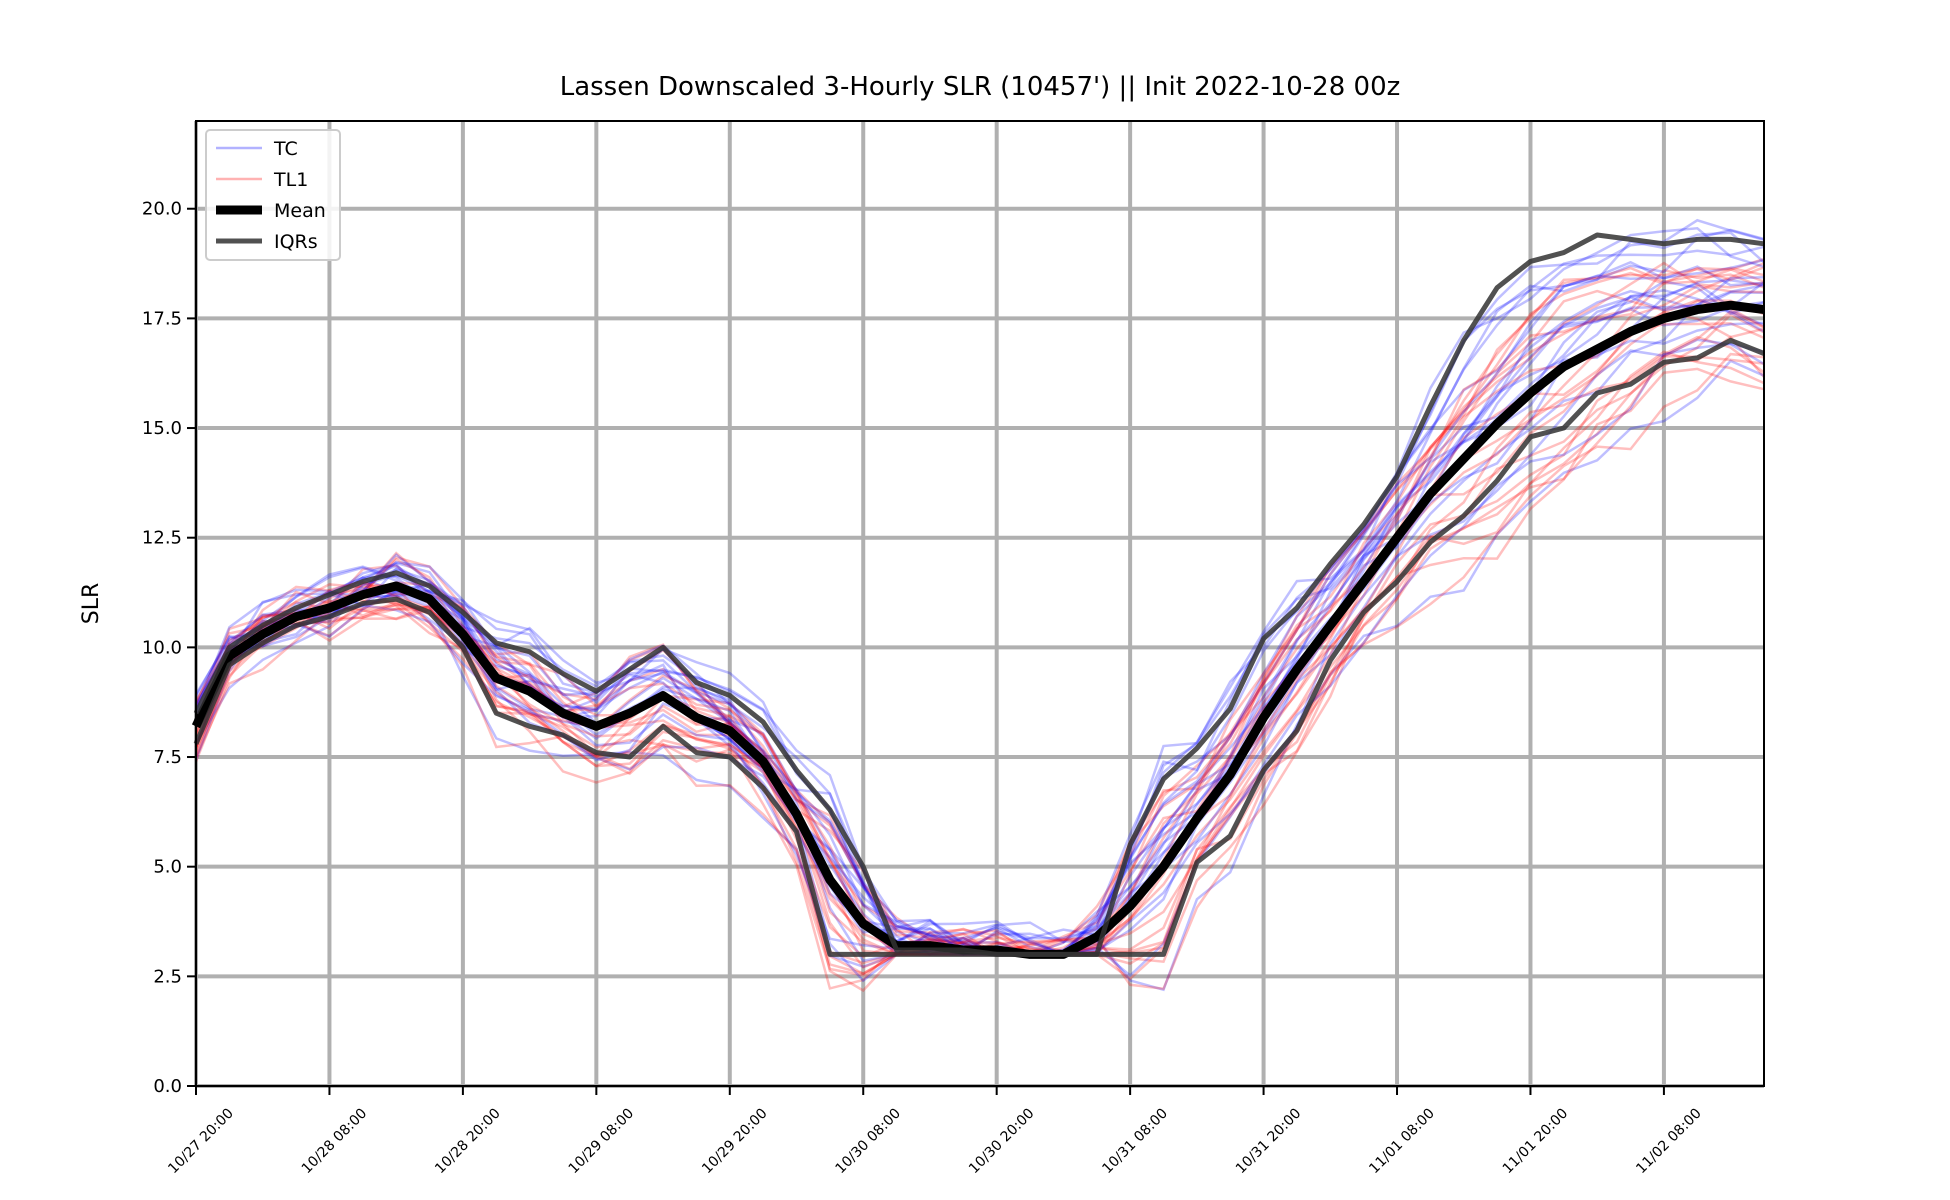  Describe the element at coordinates (167, 867) in the screenshot. I see `y-tick-label: 5.0` at that location.